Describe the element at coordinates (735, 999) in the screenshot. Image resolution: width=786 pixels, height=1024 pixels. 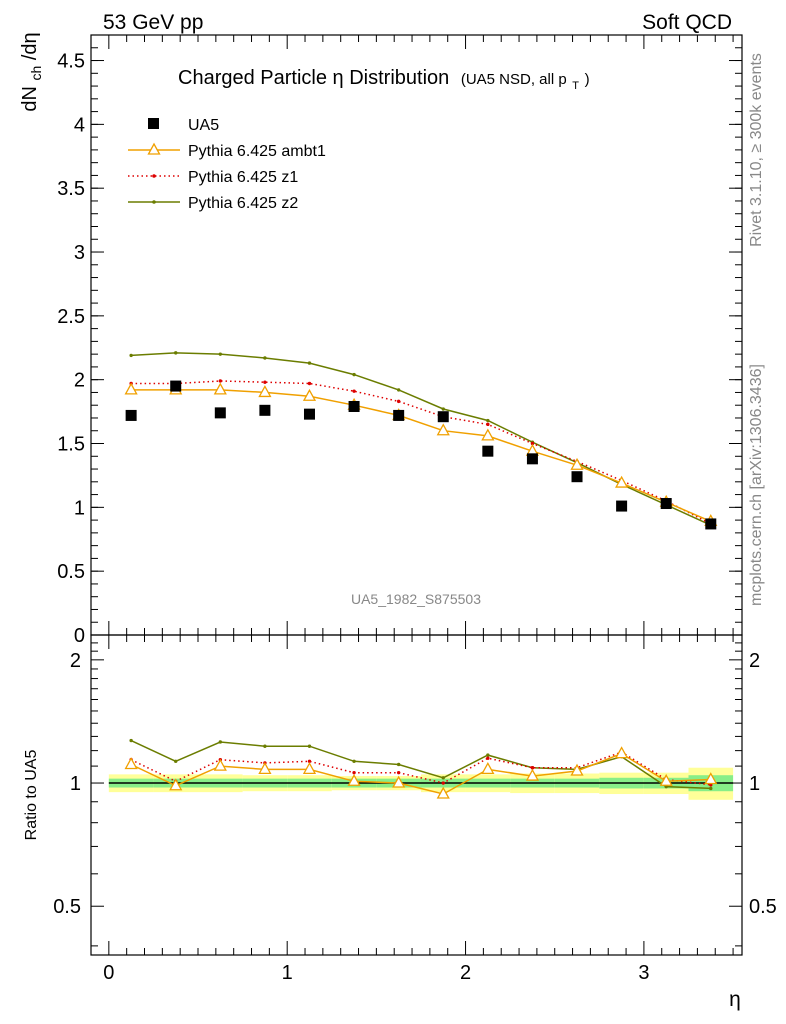
I see `ratio-xlabel: η` at that location.